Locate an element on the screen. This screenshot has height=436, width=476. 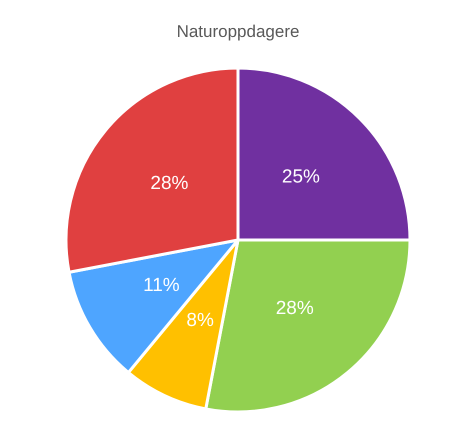
data-label: 11% is located at coordinates (161, 285).